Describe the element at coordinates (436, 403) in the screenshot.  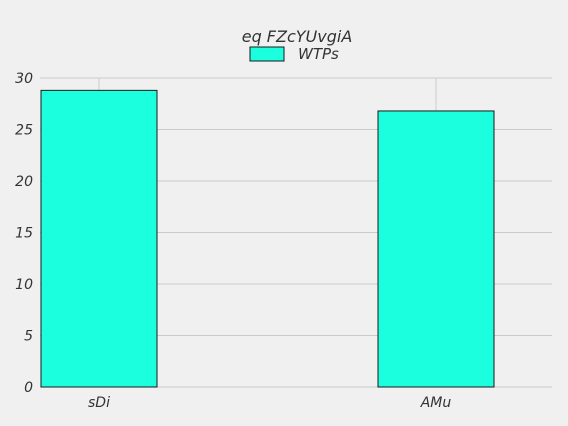
I see `x-tick-label: AMu` at that location.